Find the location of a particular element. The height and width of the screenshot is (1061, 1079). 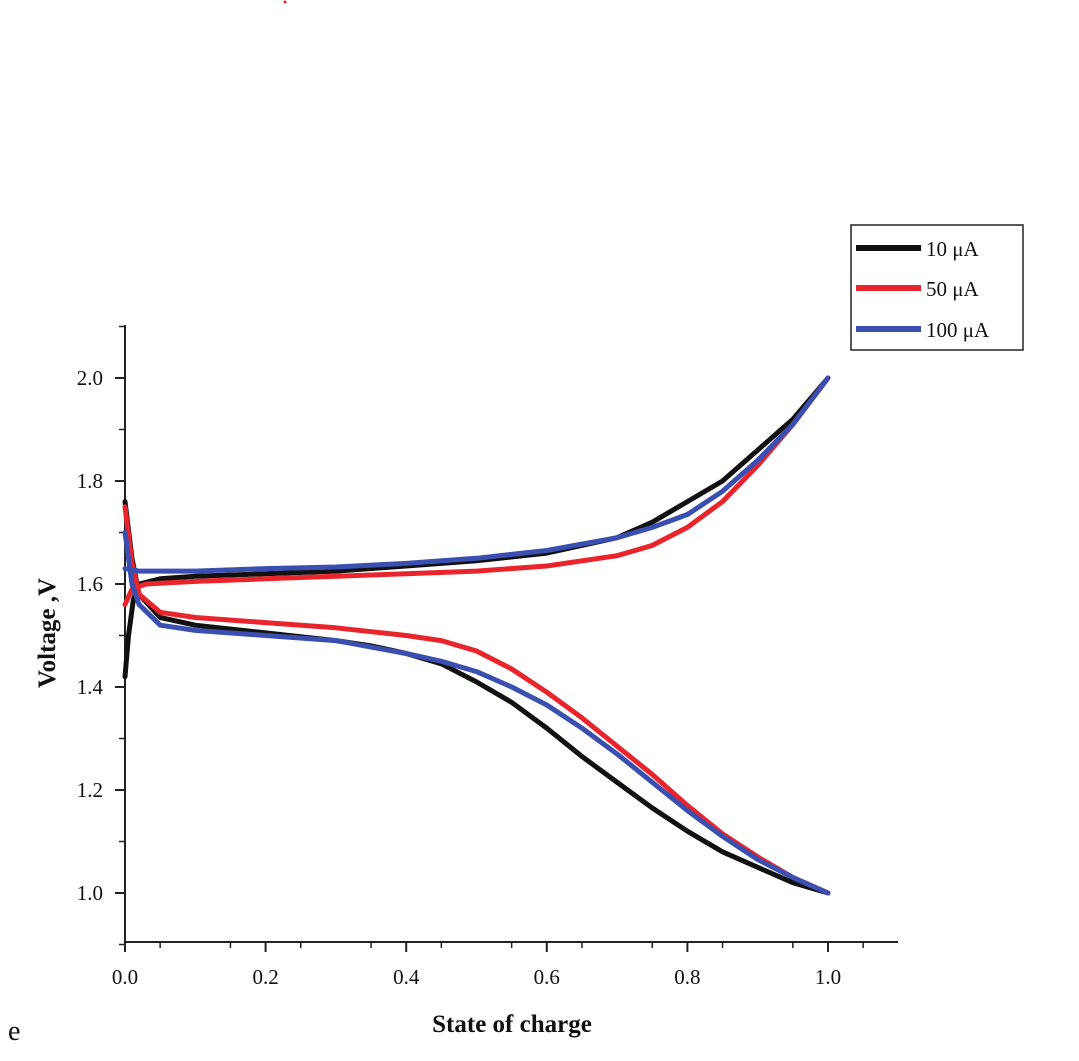

y-tick-label: 1.6 is located at coordinates (90, 584).